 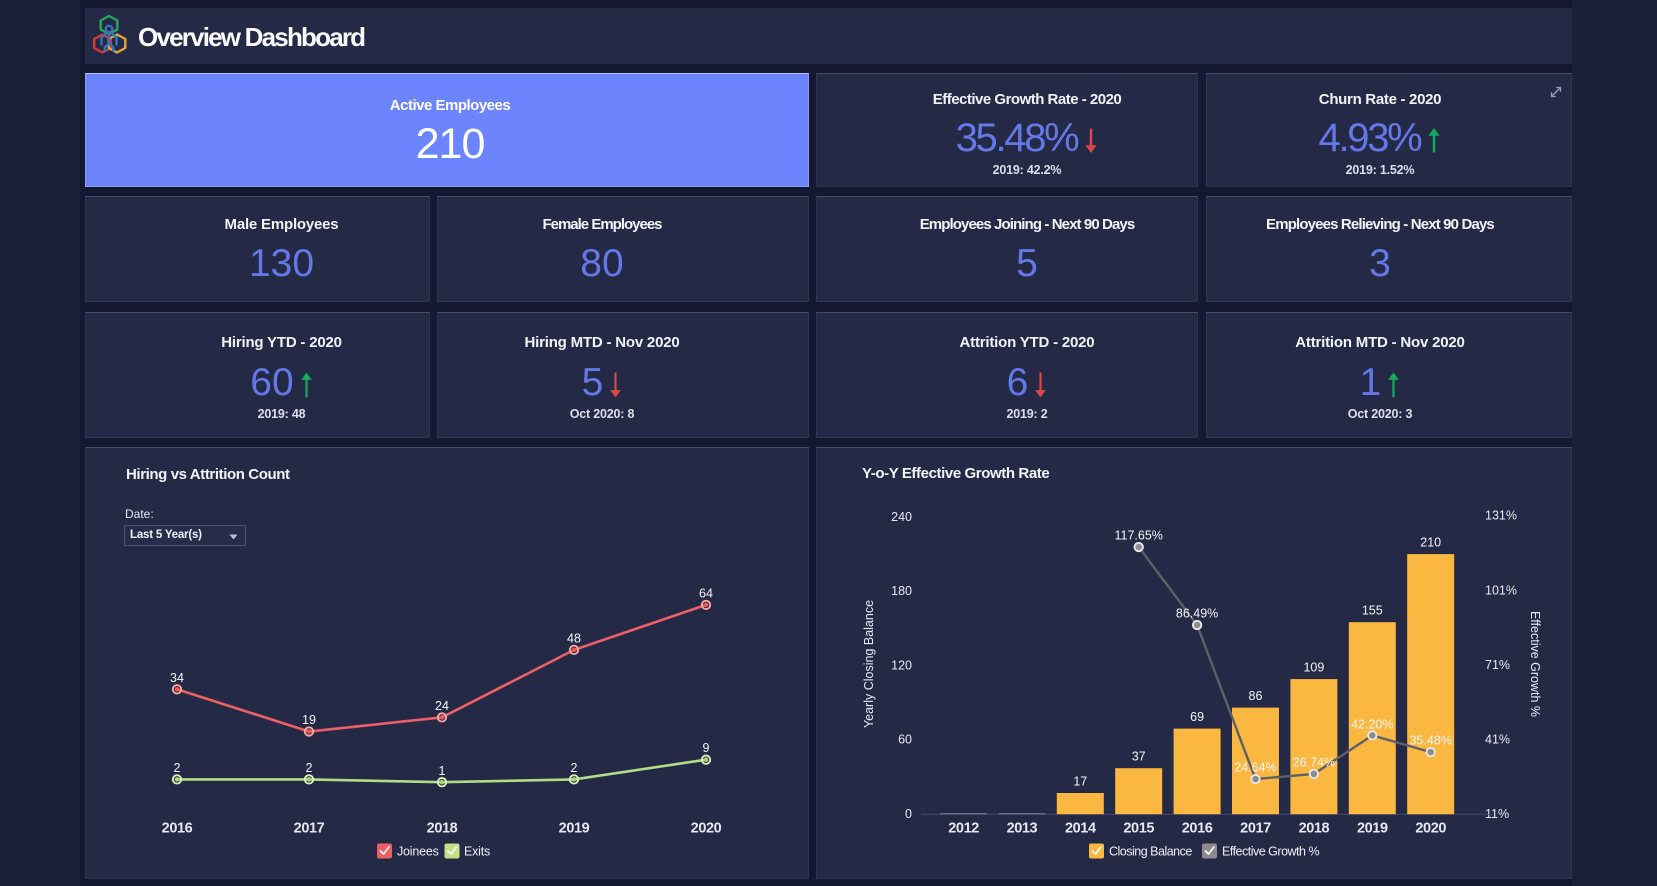 What do you see at coordinates (706, 594) in the screenshot?
I see `svg-text: 64` at bounding box center [706, 594].